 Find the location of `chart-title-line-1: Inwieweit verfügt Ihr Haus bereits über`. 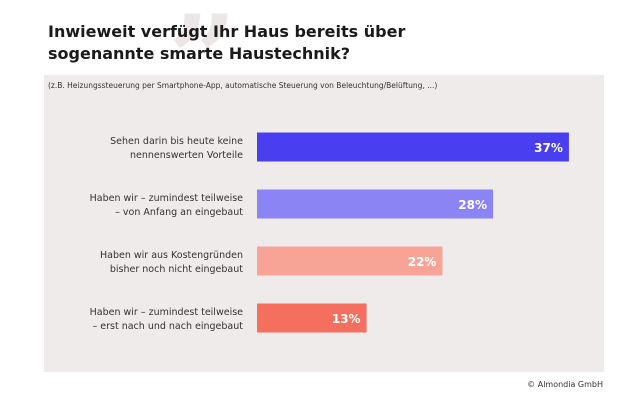

chart-title-line-1: Inwieweit verfügt Ihr Haus bereits über is located at coordinates (227, 31).